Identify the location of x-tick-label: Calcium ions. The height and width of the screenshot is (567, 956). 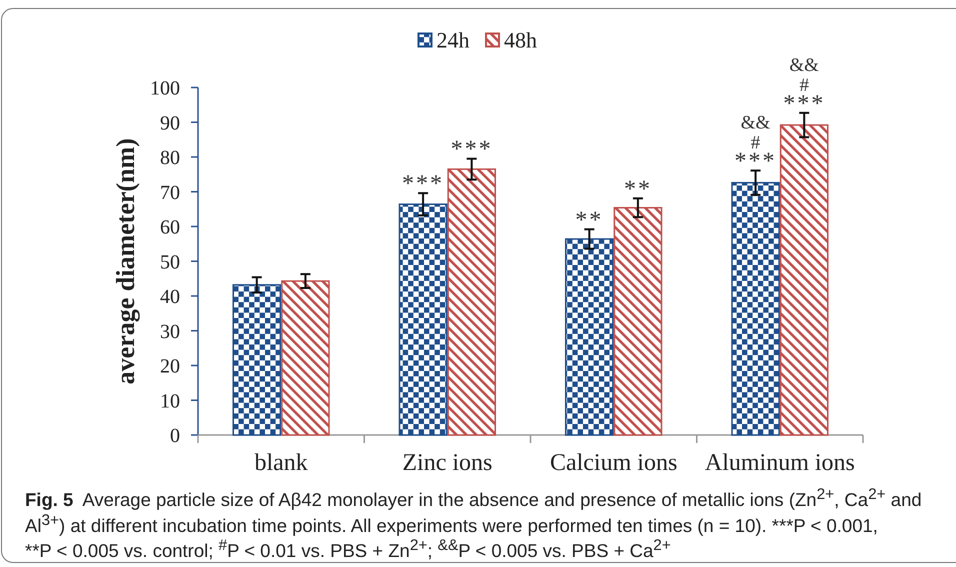
(614, 463).